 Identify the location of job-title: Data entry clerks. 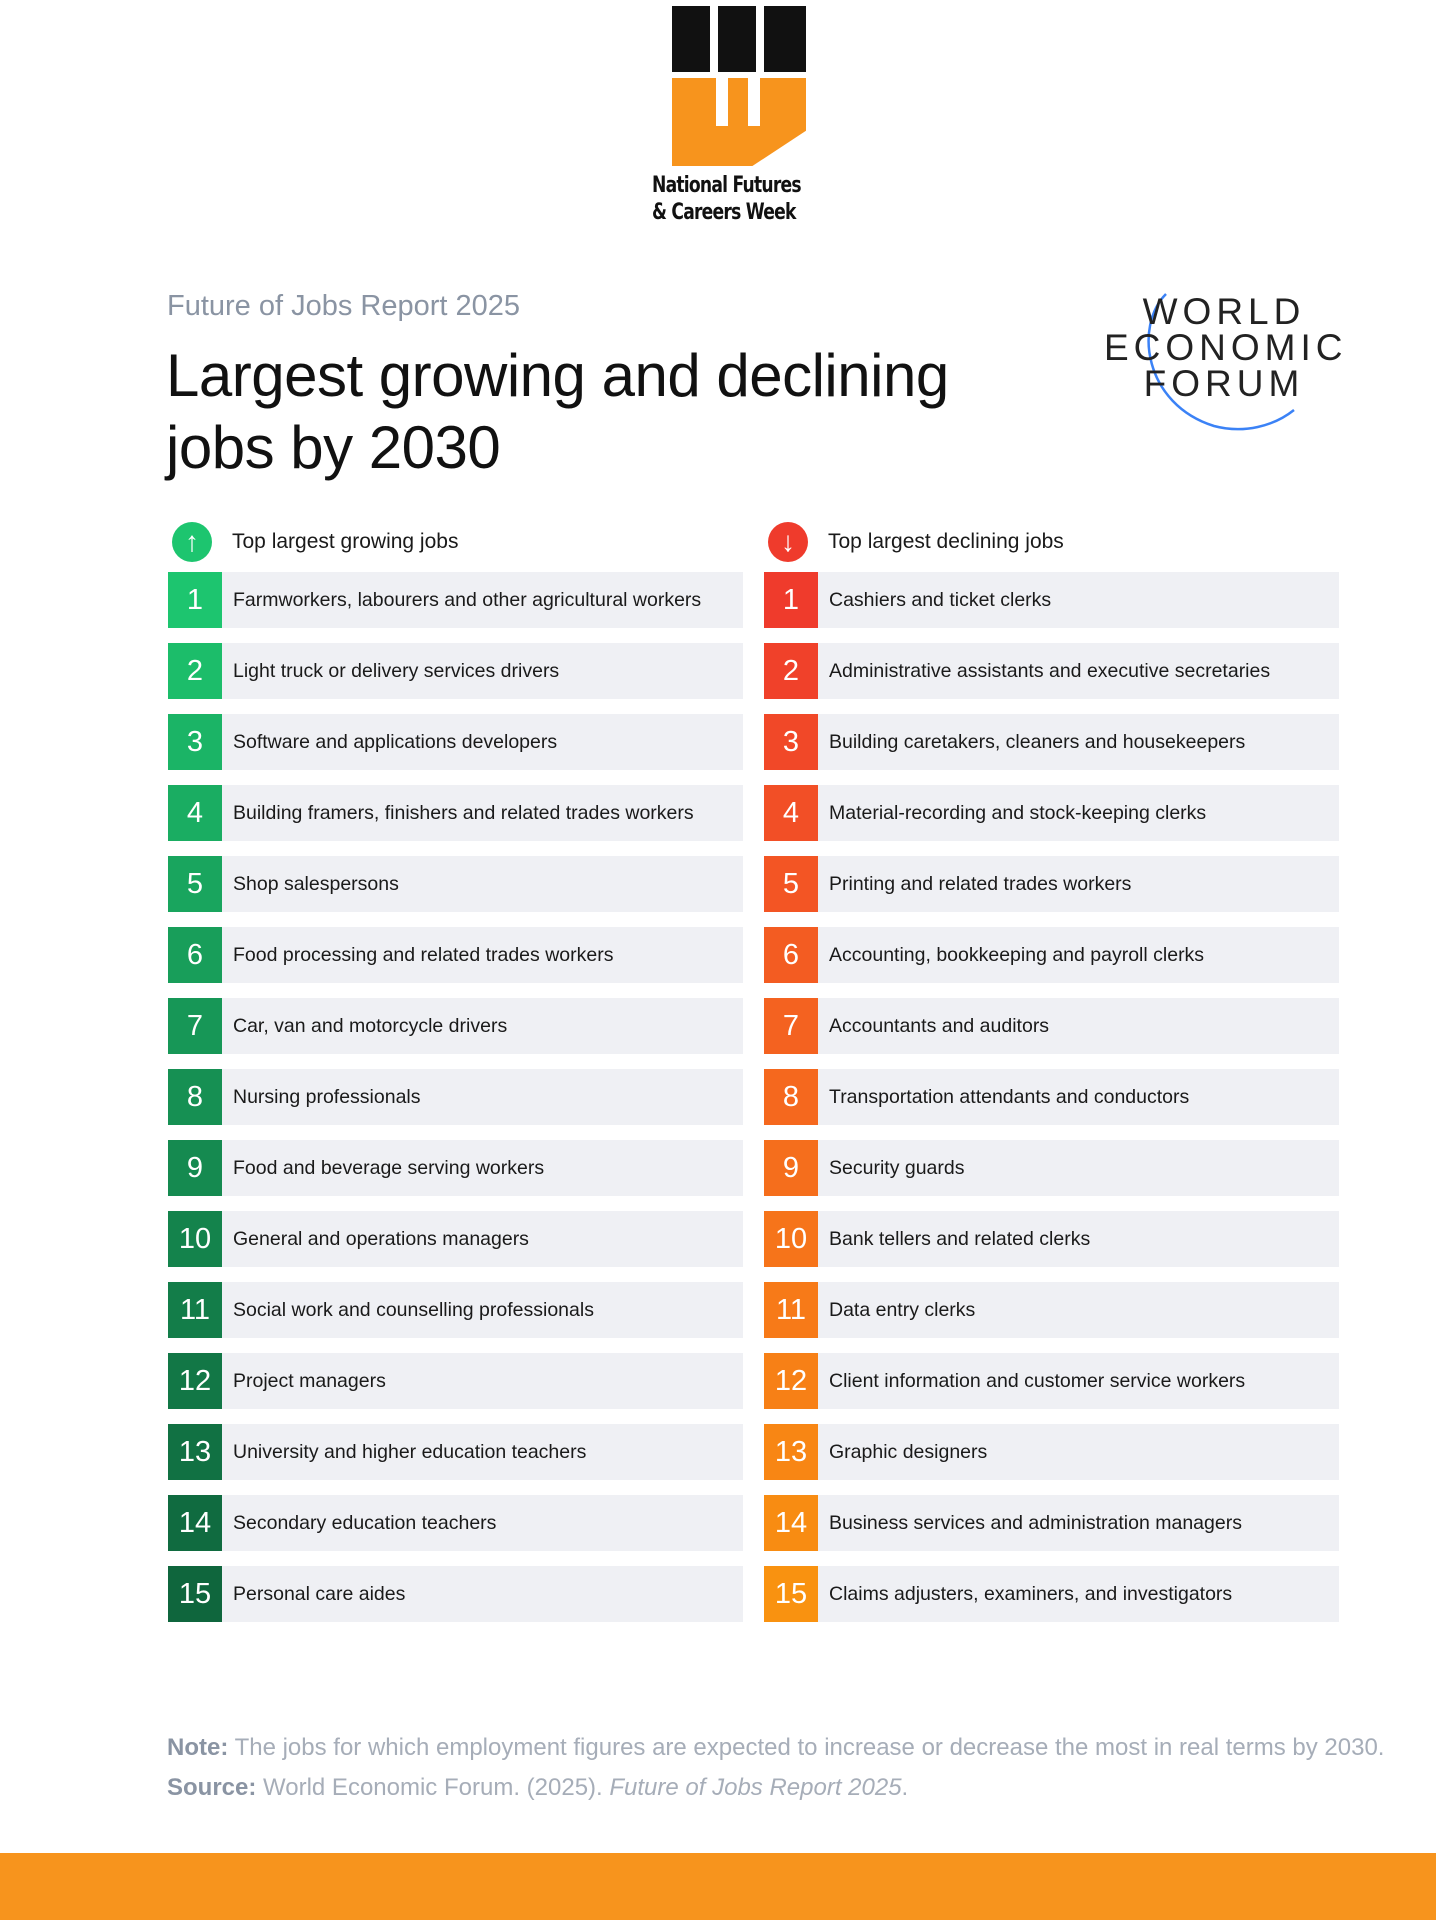
(902, 1310).